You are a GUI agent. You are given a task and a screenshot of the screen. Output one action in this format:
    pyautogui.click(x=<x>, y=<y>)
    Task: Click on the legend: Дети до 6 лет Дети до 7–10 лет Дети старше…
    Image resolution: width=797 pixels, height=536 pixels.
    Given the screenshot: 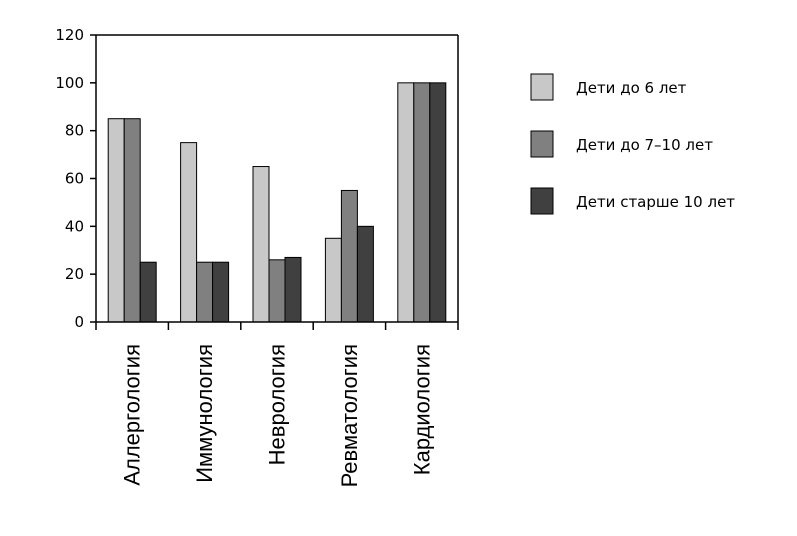 What is the action you would take?
    pyautogui.click(x=632, y=144)
    